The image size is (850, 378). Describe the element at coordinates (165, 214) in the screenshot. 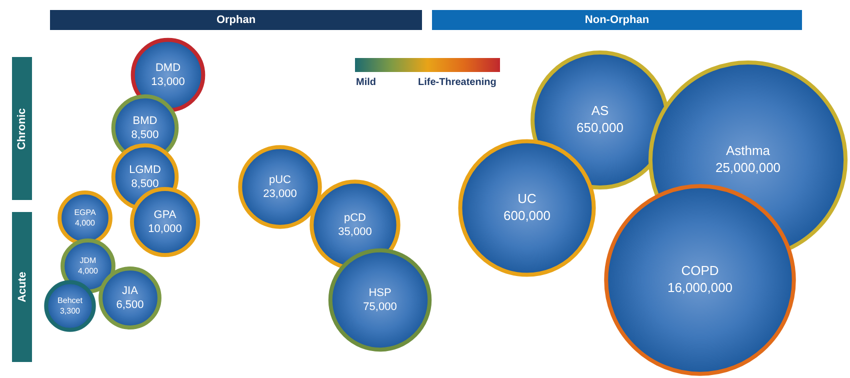

I see `category-label: GPA` at that location.